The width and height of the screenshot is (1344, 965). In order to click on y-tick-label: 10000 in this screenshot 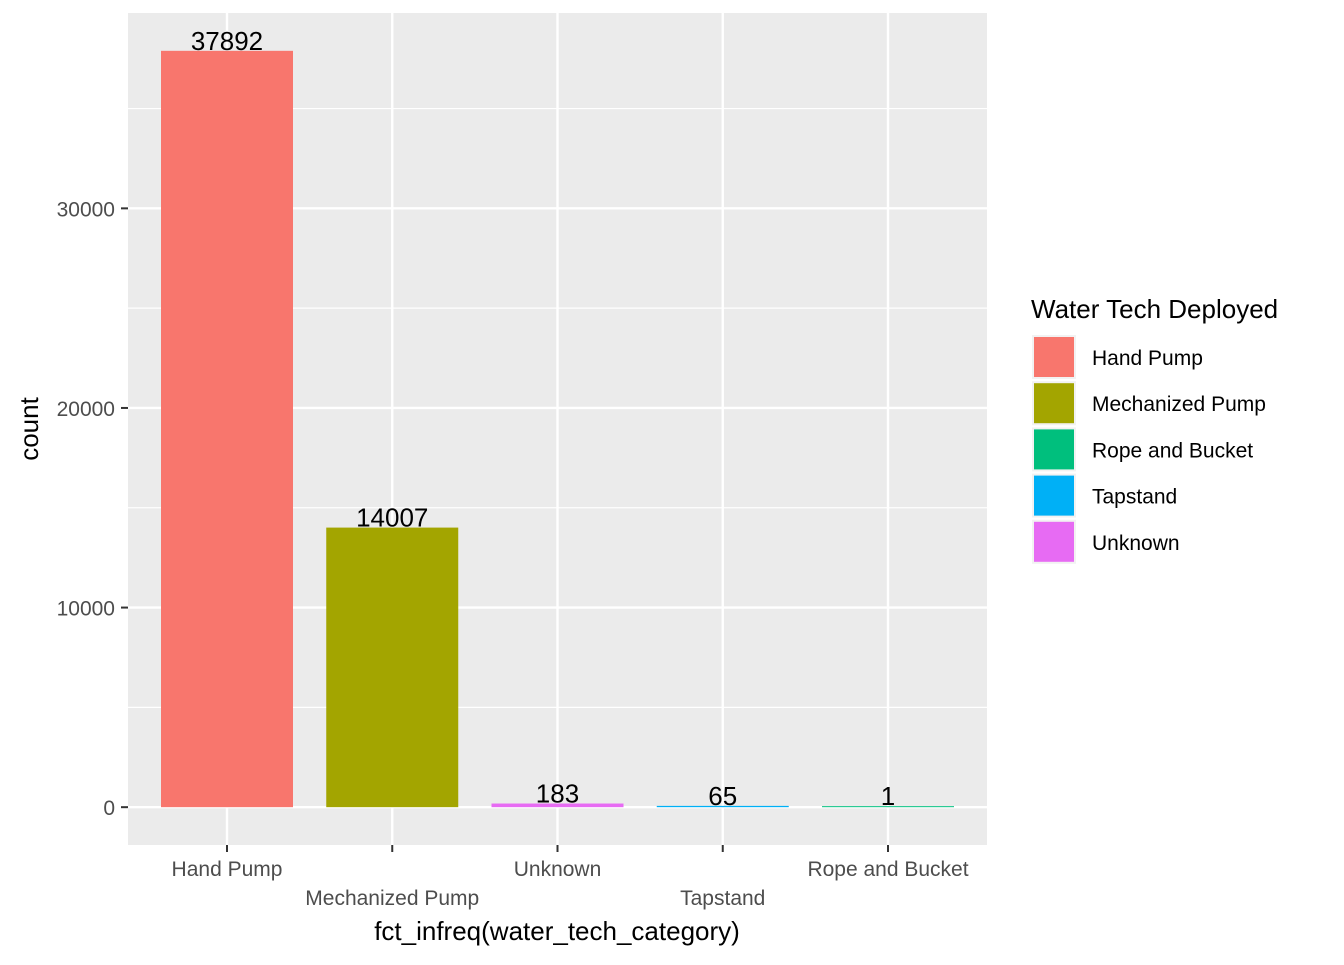, I will do `click(86, 609)`.